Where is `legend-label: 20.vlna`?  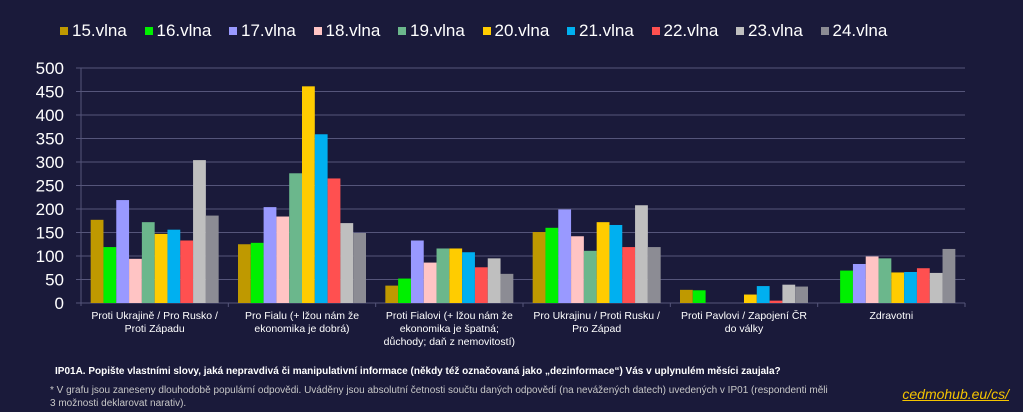 legend-label: 20.vlna is located at coordinates (522, 30).